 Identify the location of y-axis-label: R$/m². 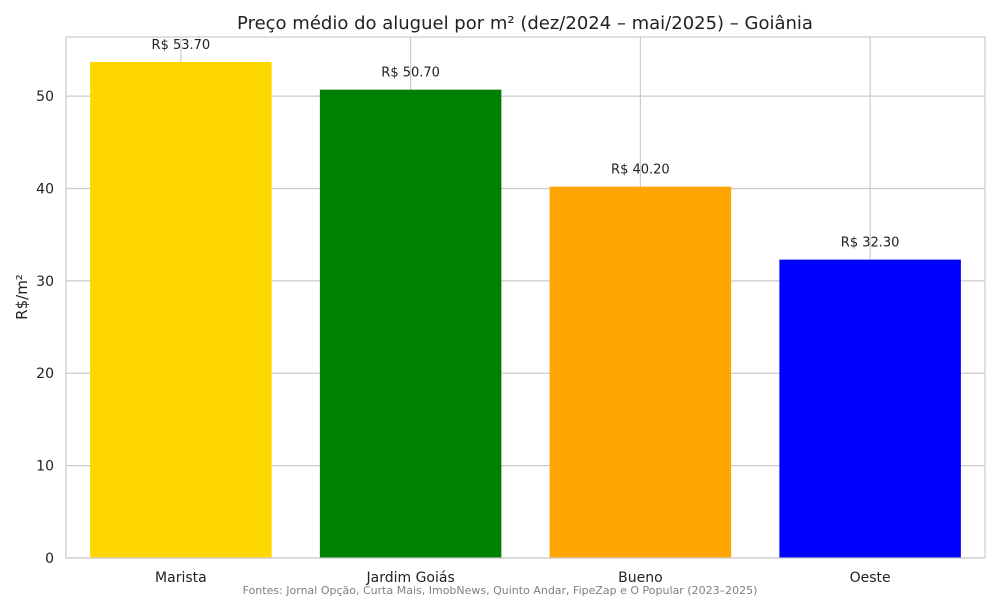
(22, 297).